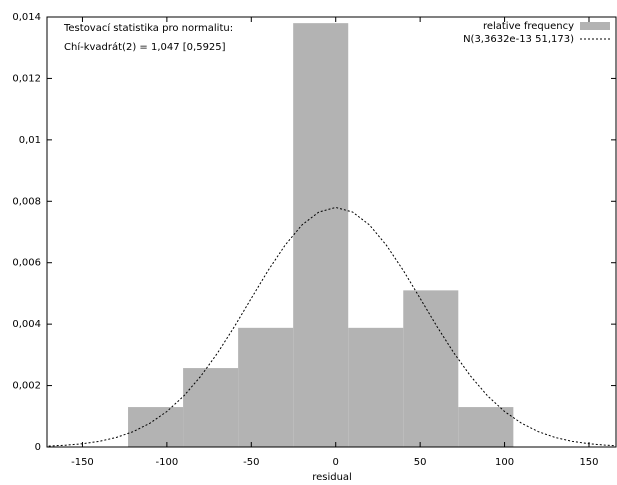  What do you see at coordinates (30, 140) in the screenshot?
I see `y-tick-label: 0,01` at bounding box center [30, 140].